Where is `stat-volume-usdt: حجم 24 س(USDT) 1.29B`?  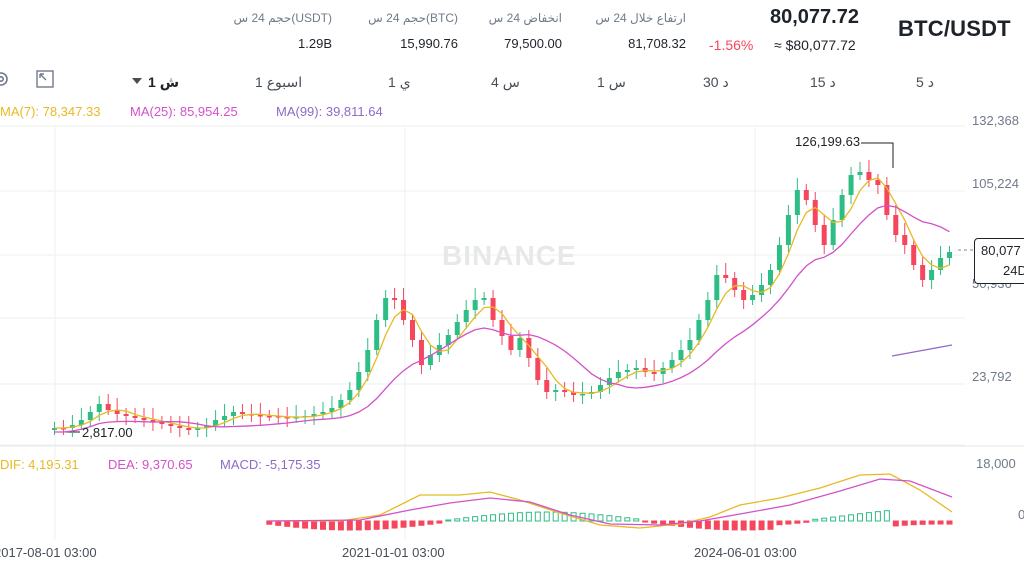 stat-volume-usdt: حجم 24 س(USDT) 1.29B is located at coordinates (283, 31).